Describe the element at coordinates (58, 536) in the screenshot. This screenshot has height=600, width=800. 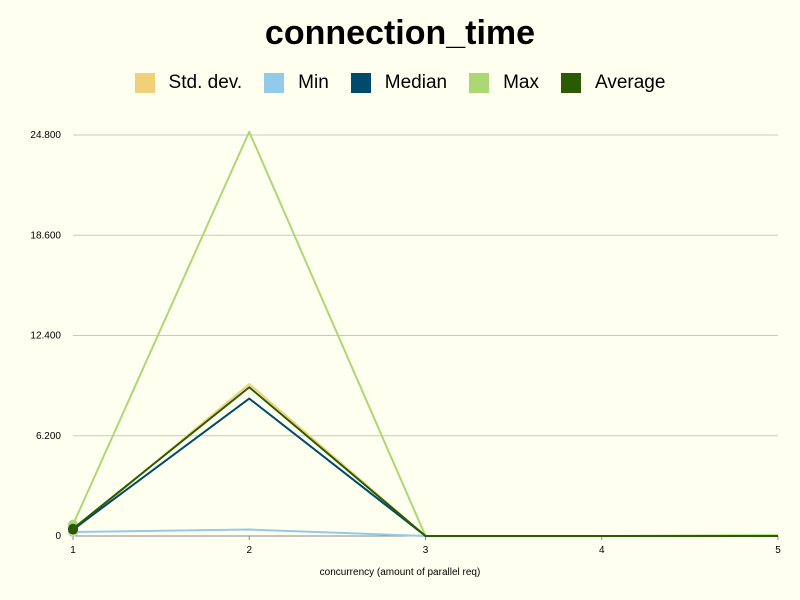
I see `y-tick-label: 0` at that location.